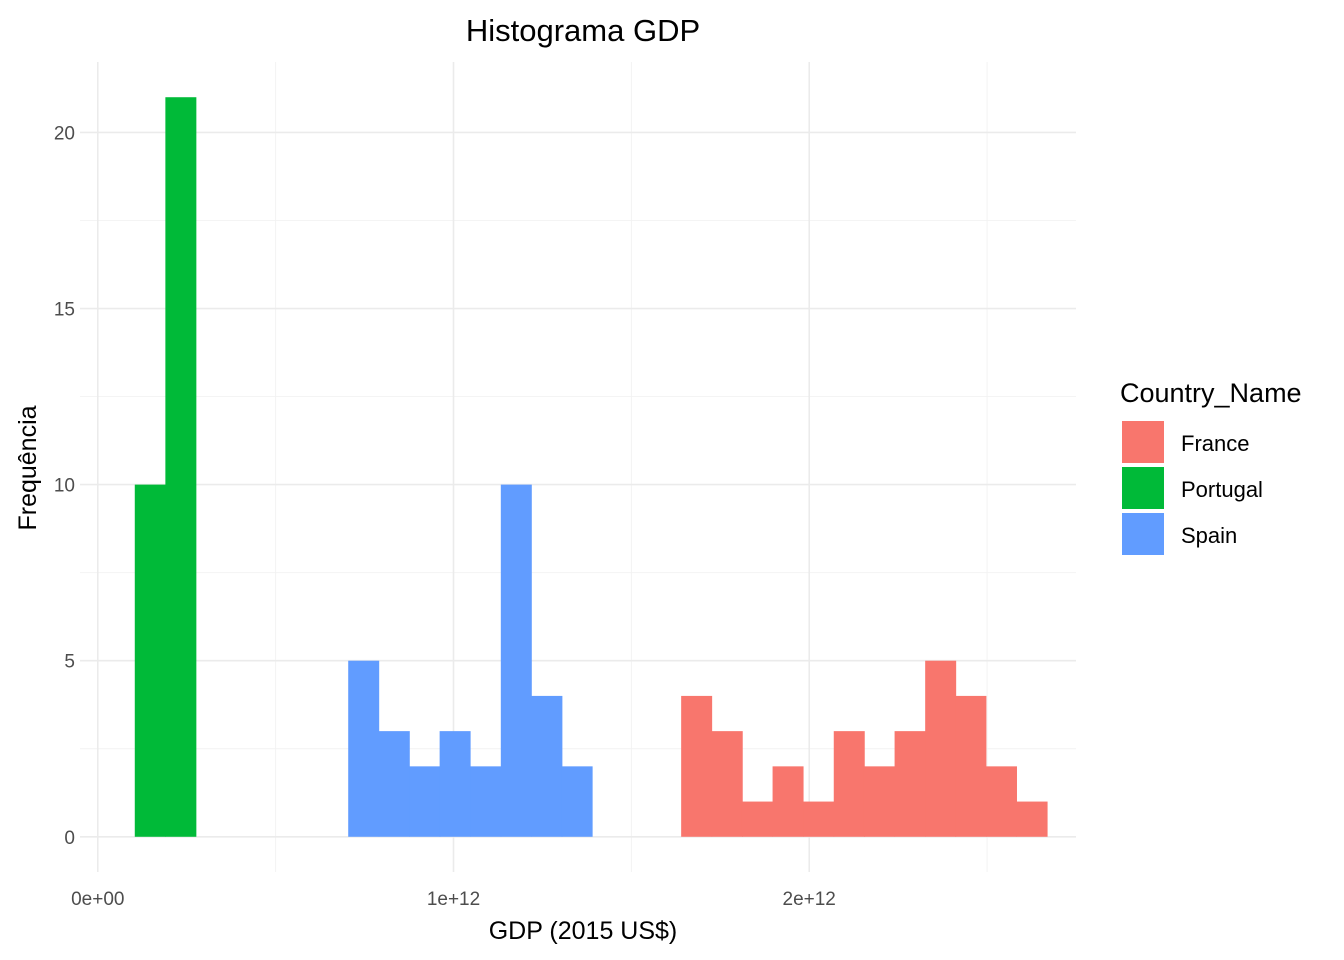 The height and width of the screenshot is (960, 1344). I want to click on y-tick-label: 10, so click(64, 486).